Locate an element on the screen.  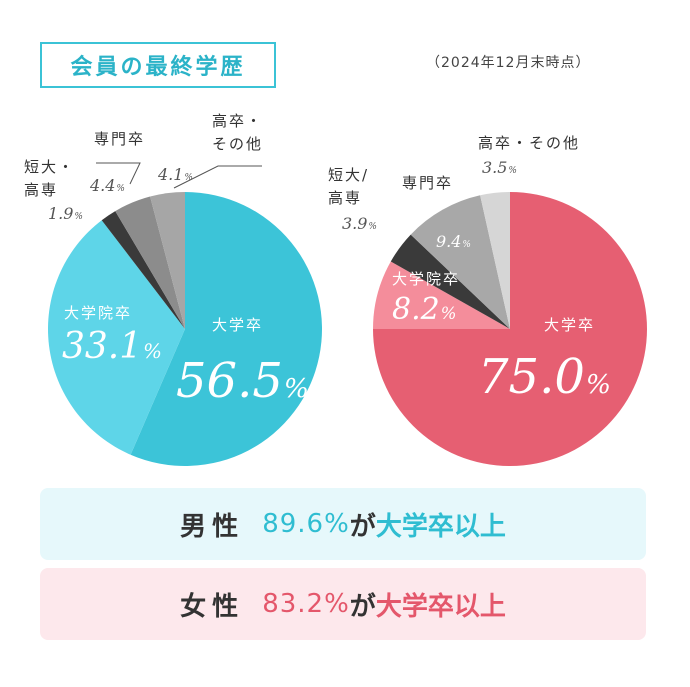
male-summary-mid: が is located at coordinates (362, 526).